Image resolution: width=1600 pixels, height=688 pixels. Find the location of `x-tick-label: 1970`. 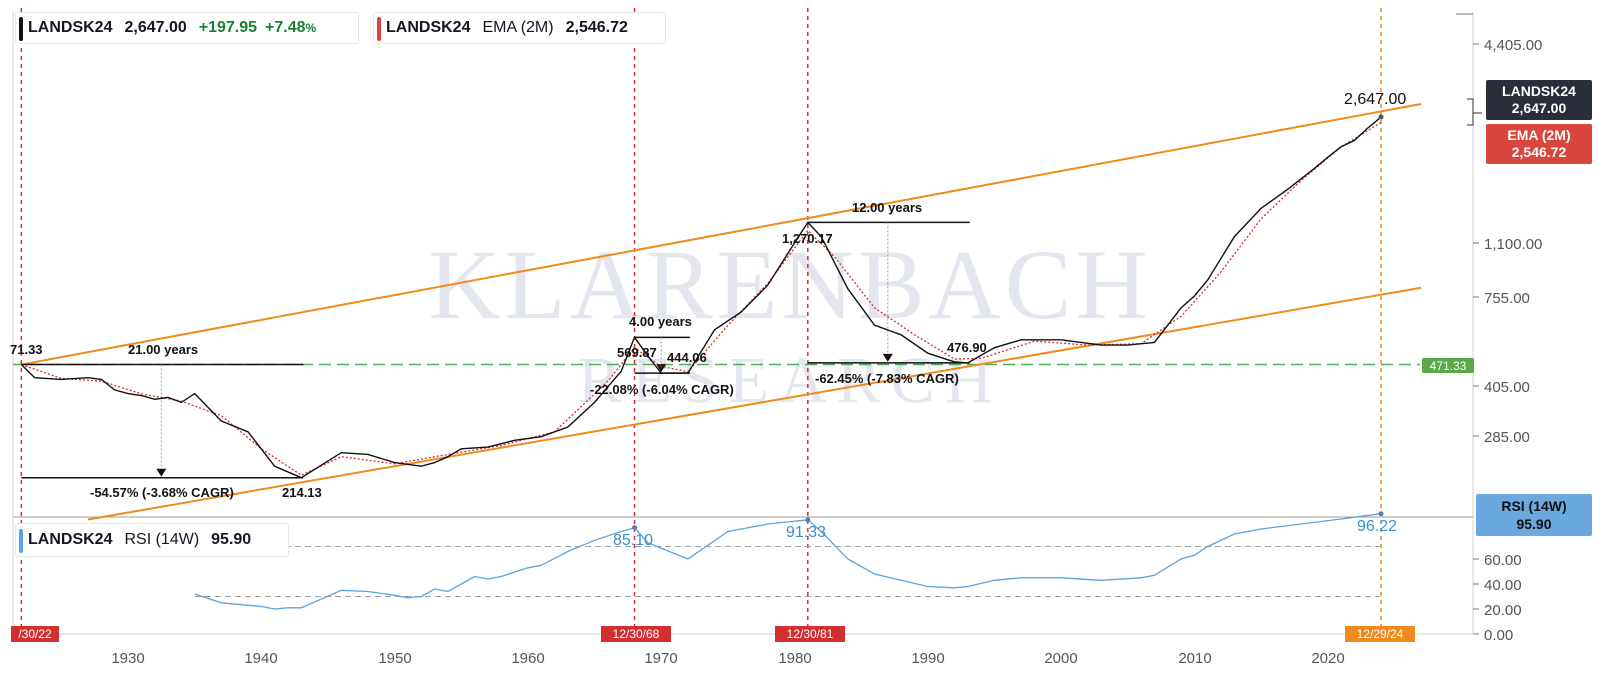

x-tick-label: 1970 is located at coordinates (660, 658).